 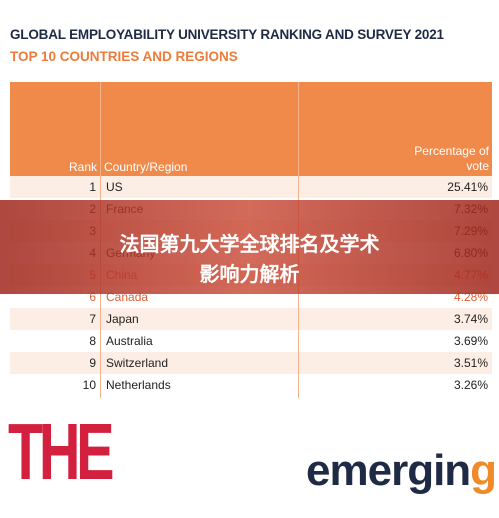 I want to click on table-row: 7 Japan 3.74%, so click(x=251, y=319).